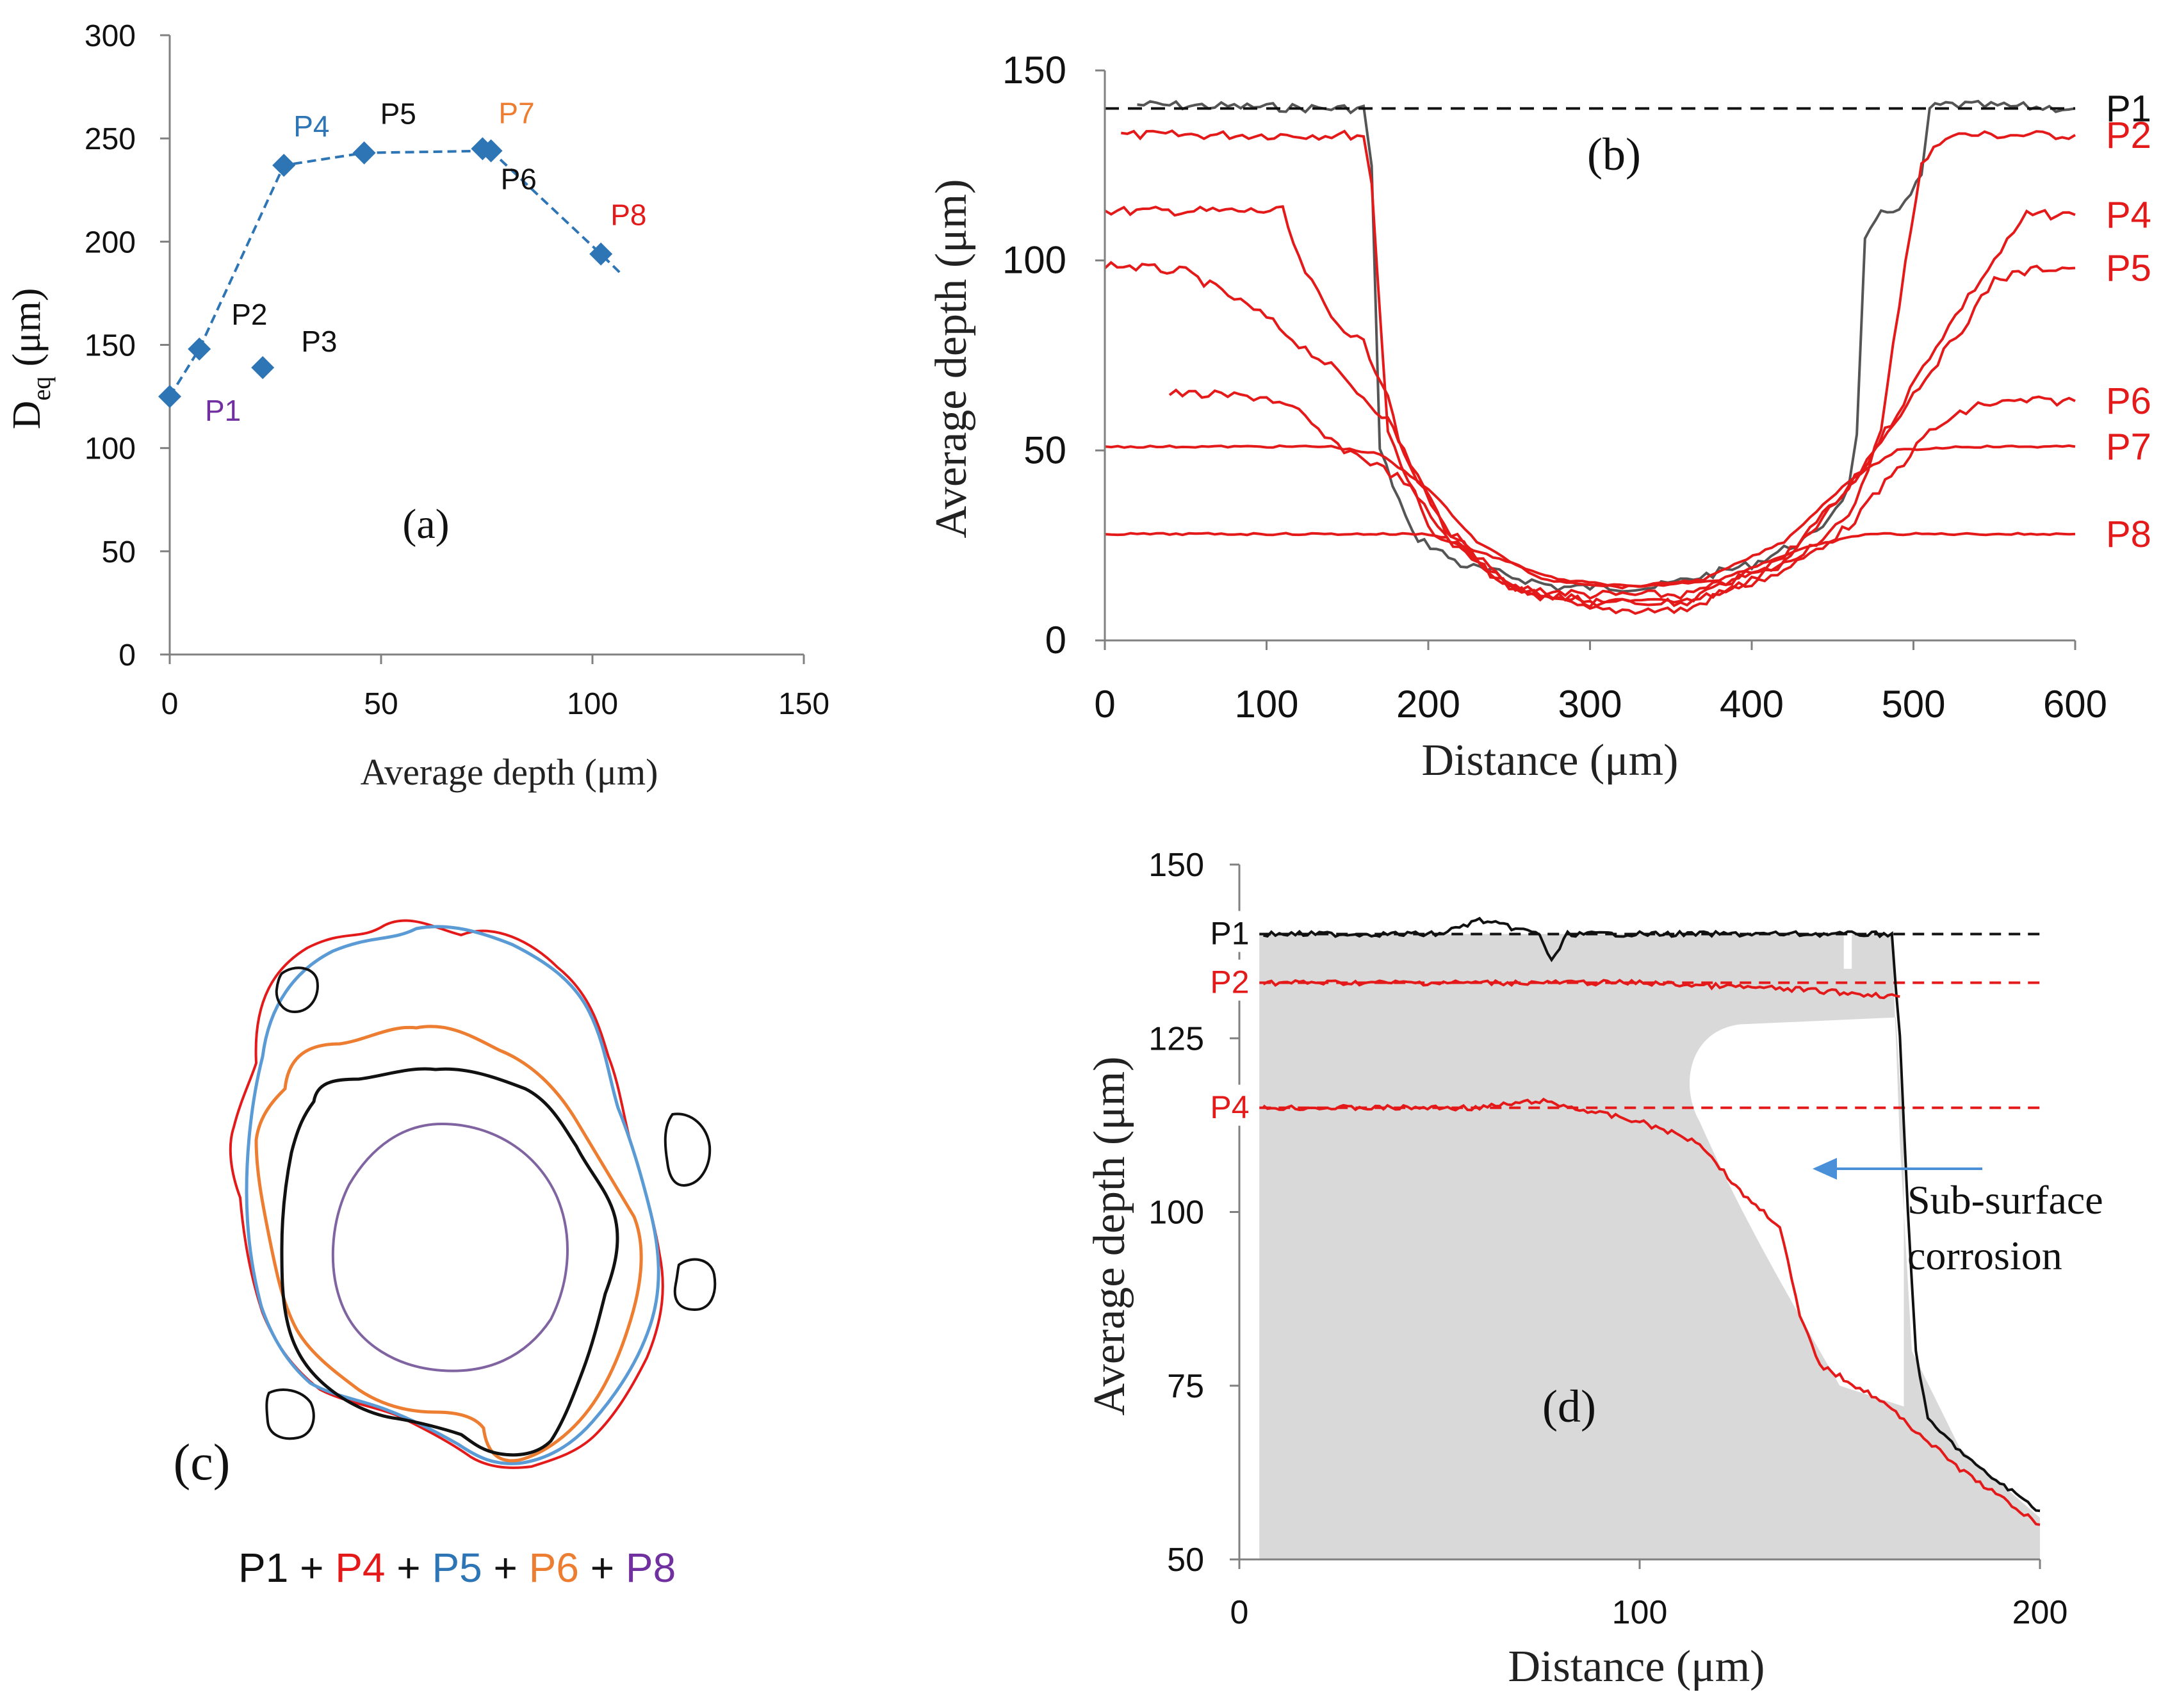 The height and width of the screenshot is (1708, 2161). Describe the element at coordinates (398, 114) in the screenshot. I see `point-label-p5: P5` at that location.